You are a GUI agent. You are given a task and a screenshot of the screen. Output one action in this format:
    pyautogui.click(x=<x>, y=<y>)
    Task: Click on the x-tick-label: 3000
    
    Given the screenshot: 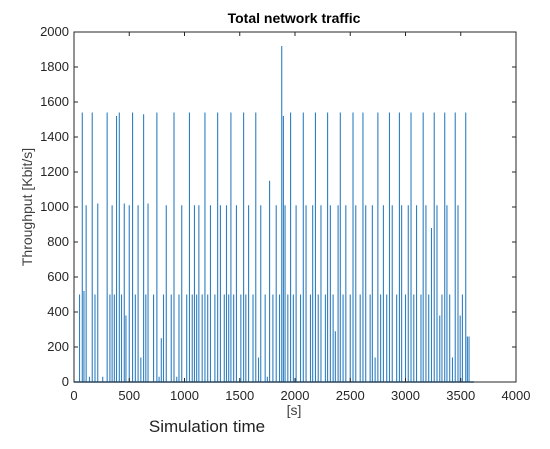 What is the action you would take?
    pyautogui.click(x=405, y=395)
    